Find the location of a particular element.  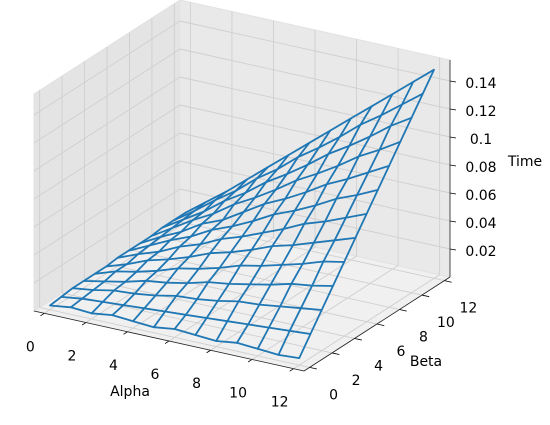

y-tick-label: 12 is located at coordinates (468, 309).